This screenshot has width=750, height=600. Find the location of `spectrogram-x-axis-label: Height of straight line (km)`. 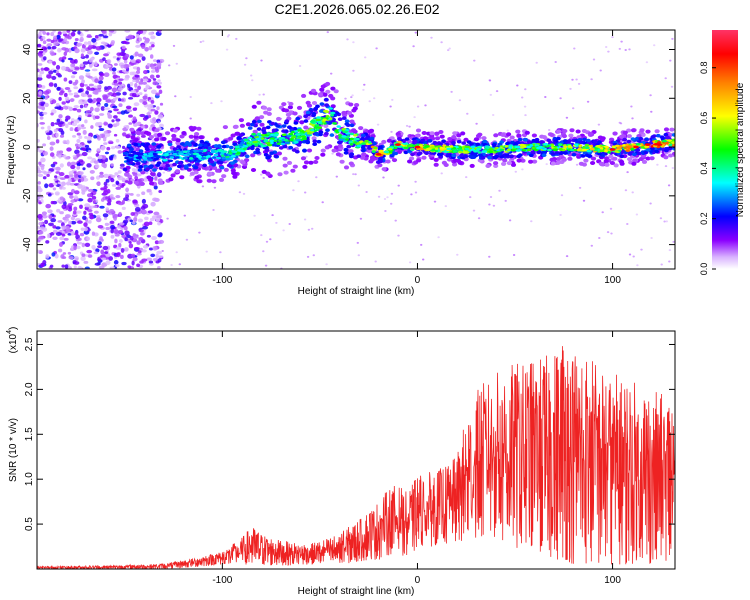

spectrogram-x-axis-label: Height of straight line (km) is located at coordinates (356, 291).